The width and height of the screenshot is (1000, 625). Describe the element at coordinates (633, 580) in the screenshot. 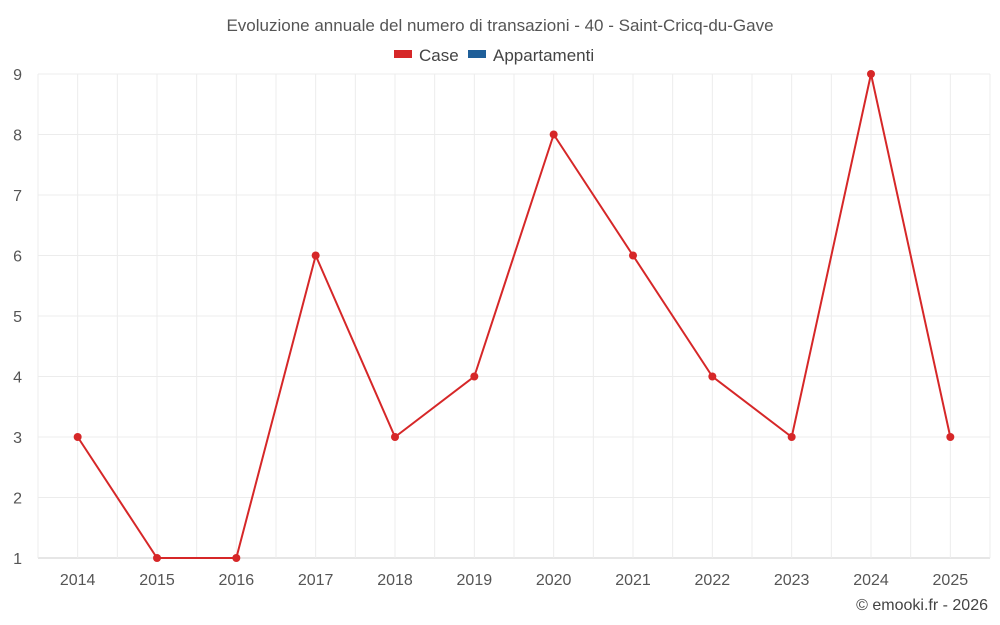

I see `x-tick-label: 2021` at that location.